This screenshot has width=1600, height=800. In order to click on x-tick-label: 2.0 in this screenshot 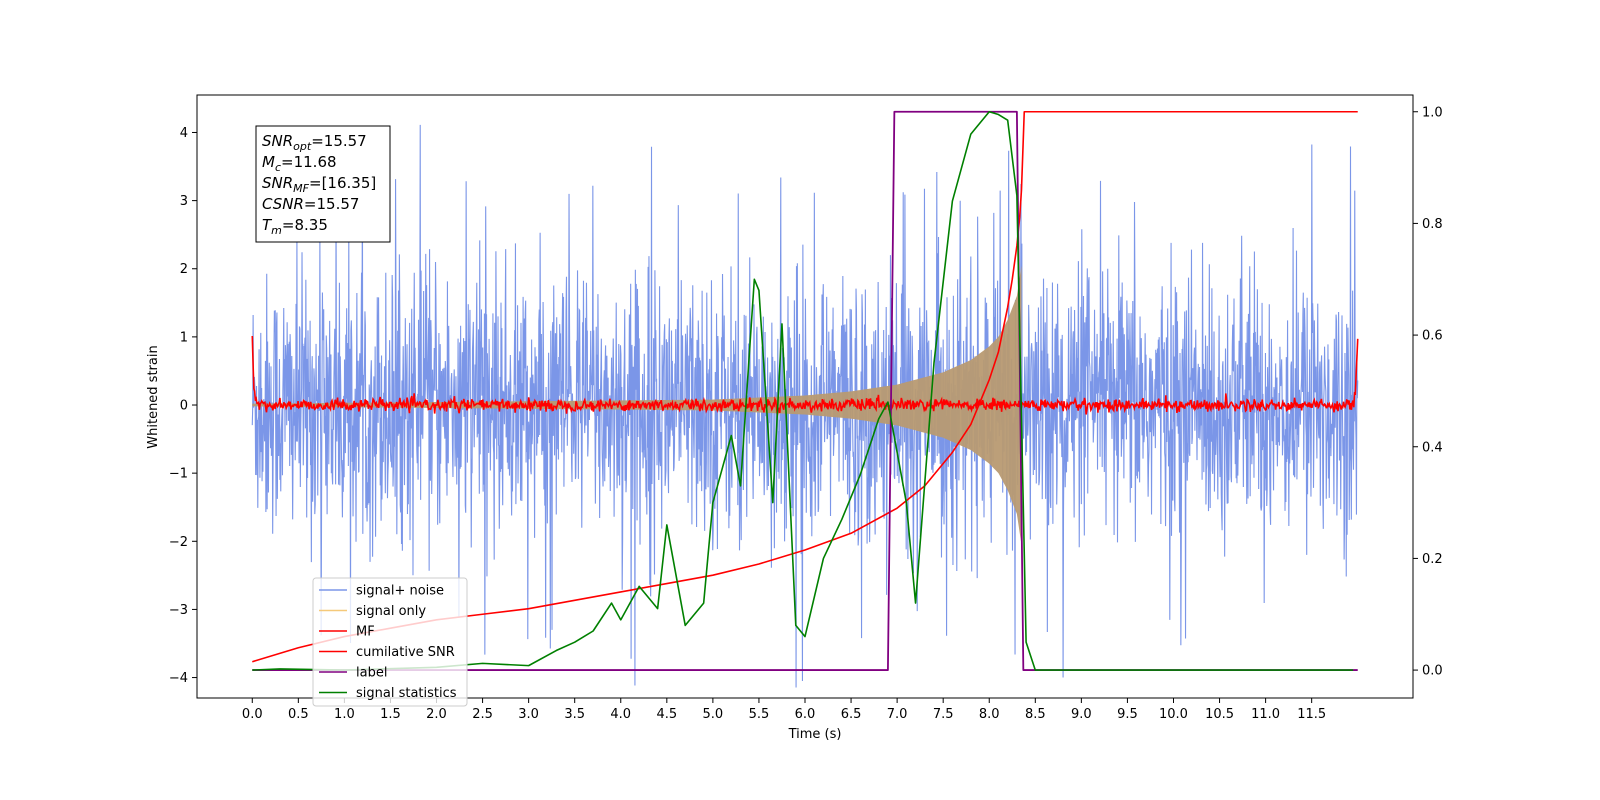, I will do `click(436, 714)`.